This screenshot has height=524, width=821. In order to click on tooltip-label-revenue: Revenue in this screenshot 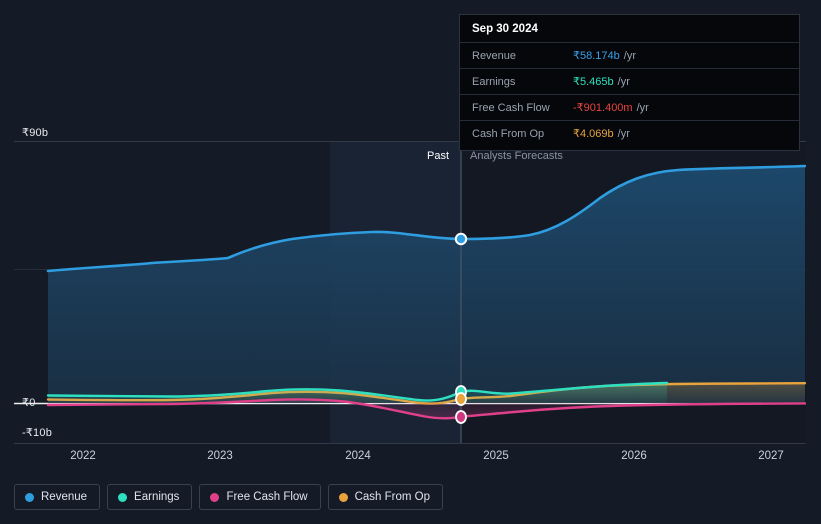, I will do `click(494, 55)`.